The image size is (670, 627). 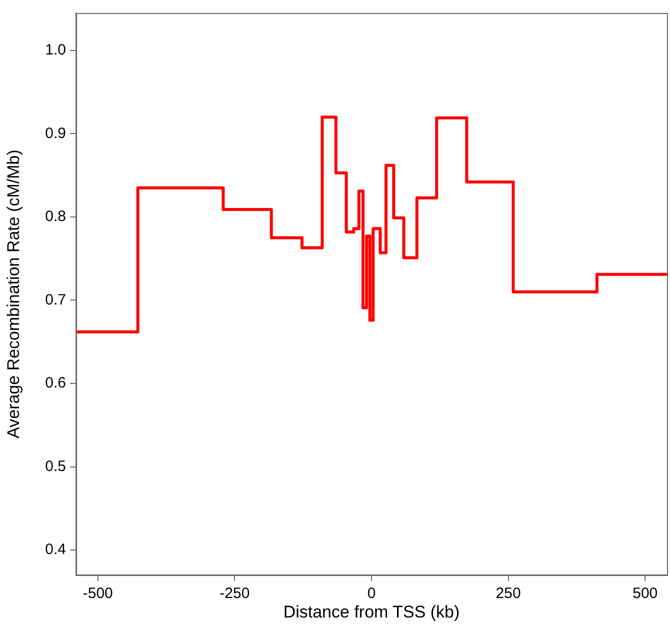 I want to click on y-tick-label: 0.8, so click(x=55, y=217).